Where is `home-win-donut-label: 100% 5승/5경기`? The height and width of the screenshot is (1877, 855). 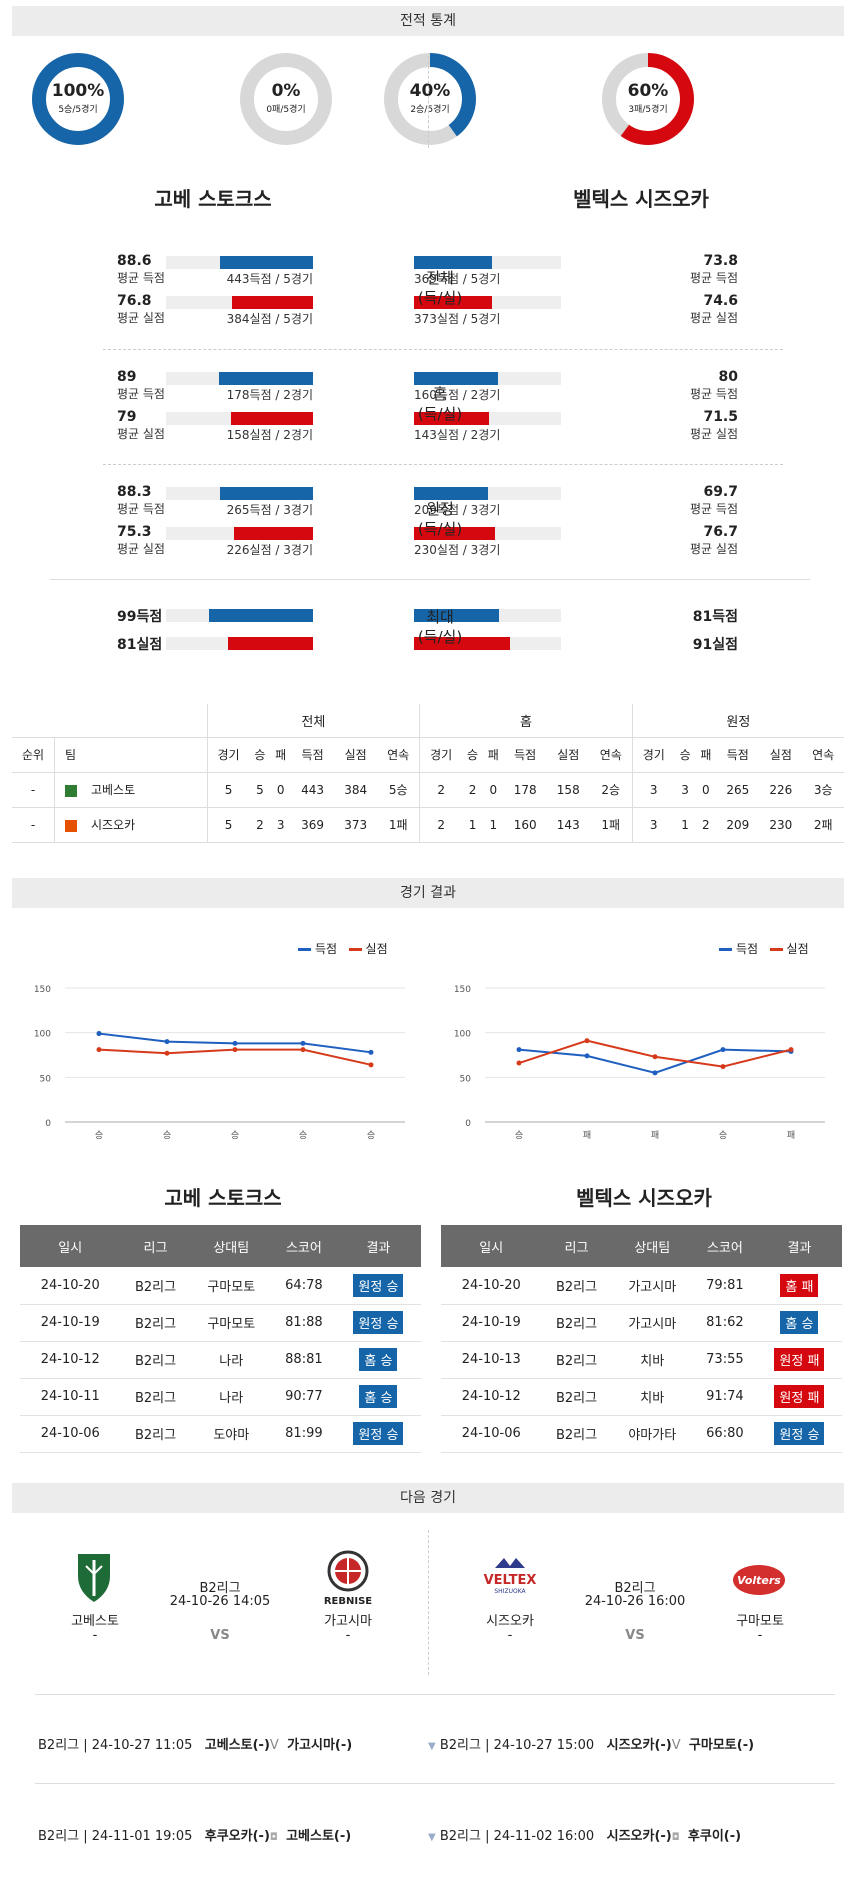
home-win-donut-label: 100% 5승/5경기 is located at coordinates (78, 99).